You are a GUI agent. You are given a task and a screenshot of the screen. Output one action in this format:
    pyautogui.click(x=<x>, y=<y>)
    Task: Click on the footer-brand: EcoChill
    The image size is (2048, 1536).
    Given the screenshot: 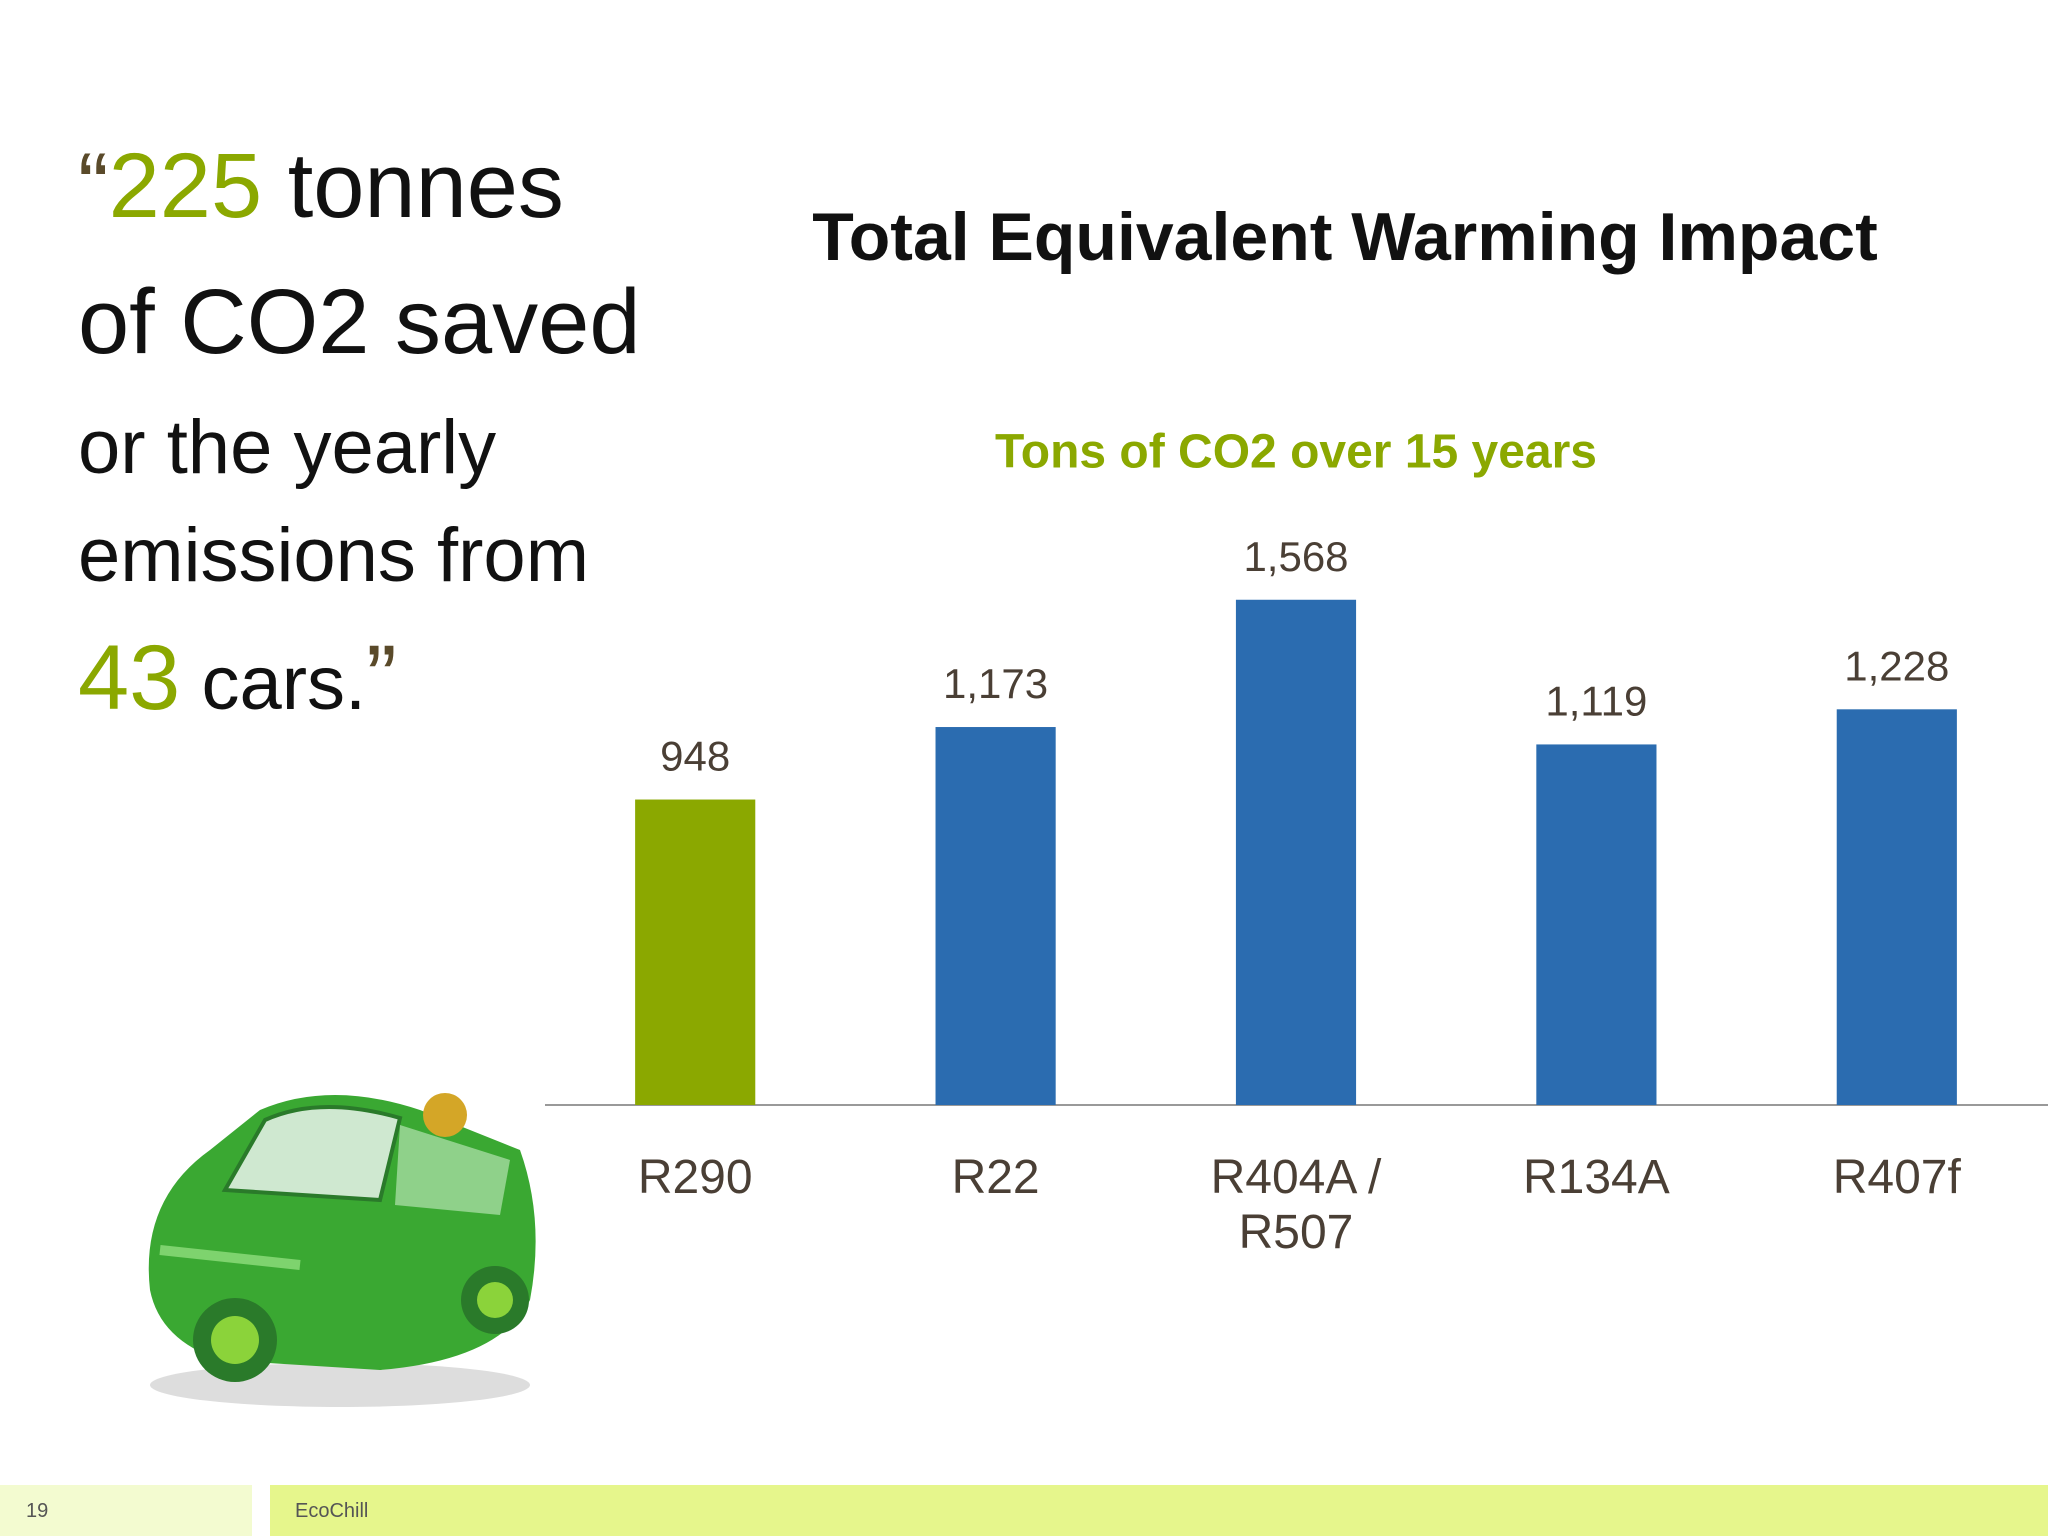 What is the action you would take?
    pyautogui.click(x=332, y=1511)
    